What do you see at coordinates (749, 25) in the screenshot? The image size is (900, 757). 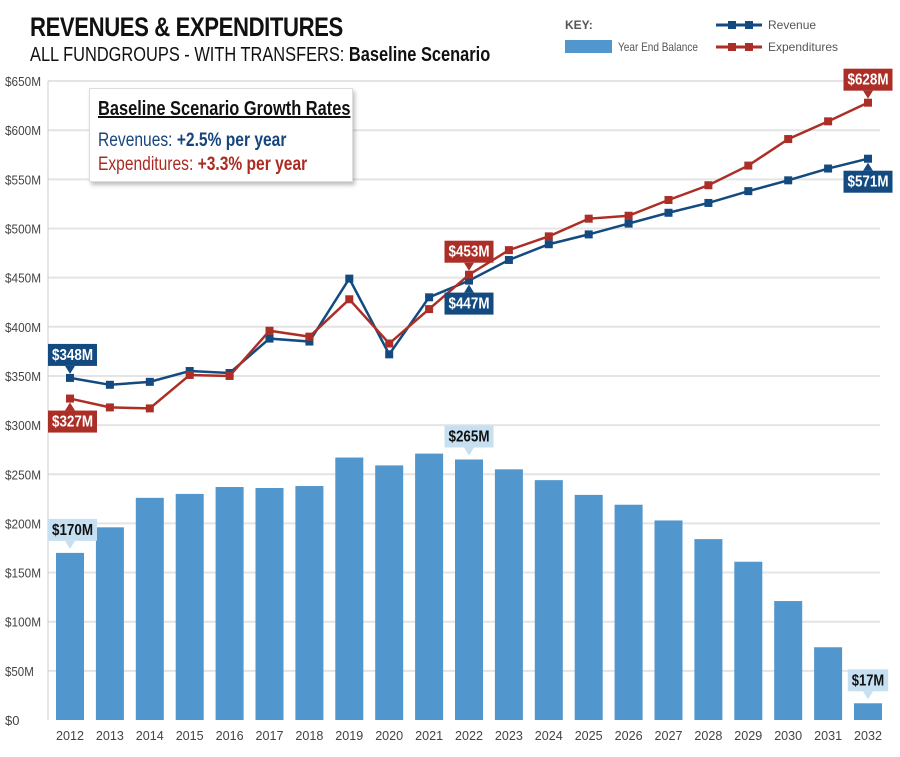 I see `legend-marker-revenue` at bounding box center [749, 25].